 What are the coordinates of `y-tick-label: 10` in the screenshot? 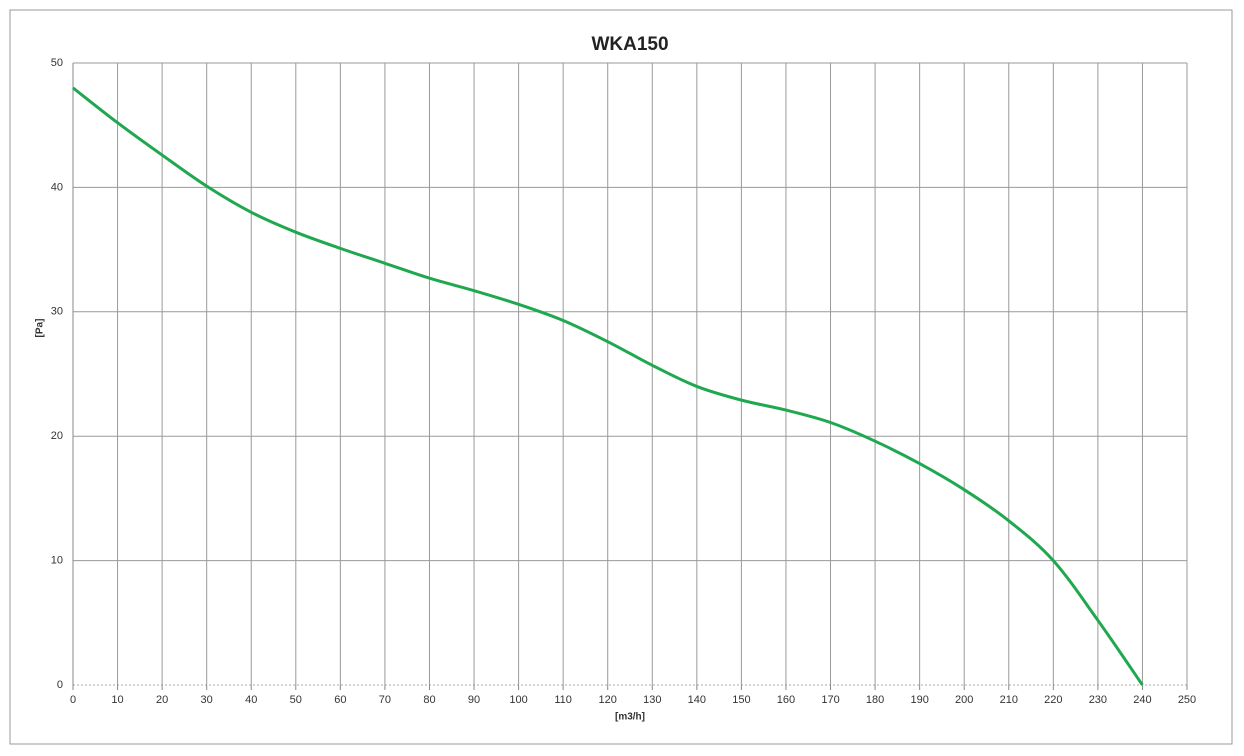 It's located at (57, 561).